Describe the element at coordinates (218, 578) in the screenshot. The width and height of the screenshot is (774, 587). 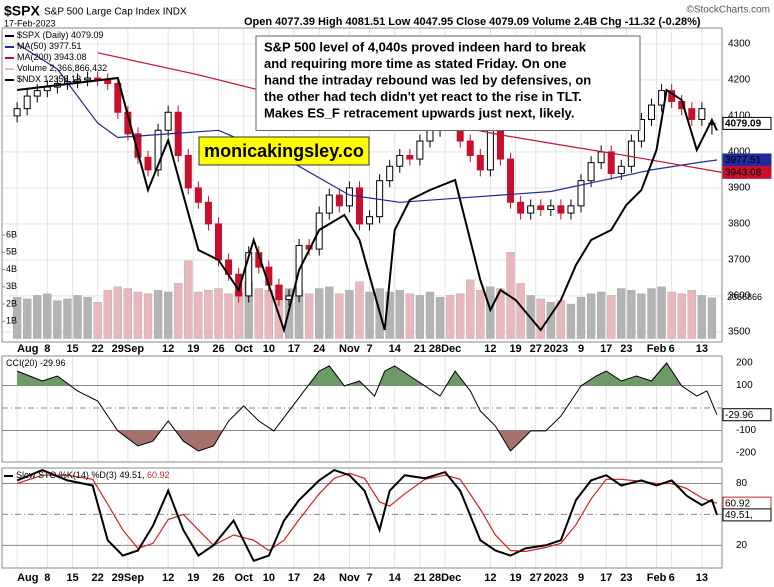
I see `x-tick-label: 26` at that location.